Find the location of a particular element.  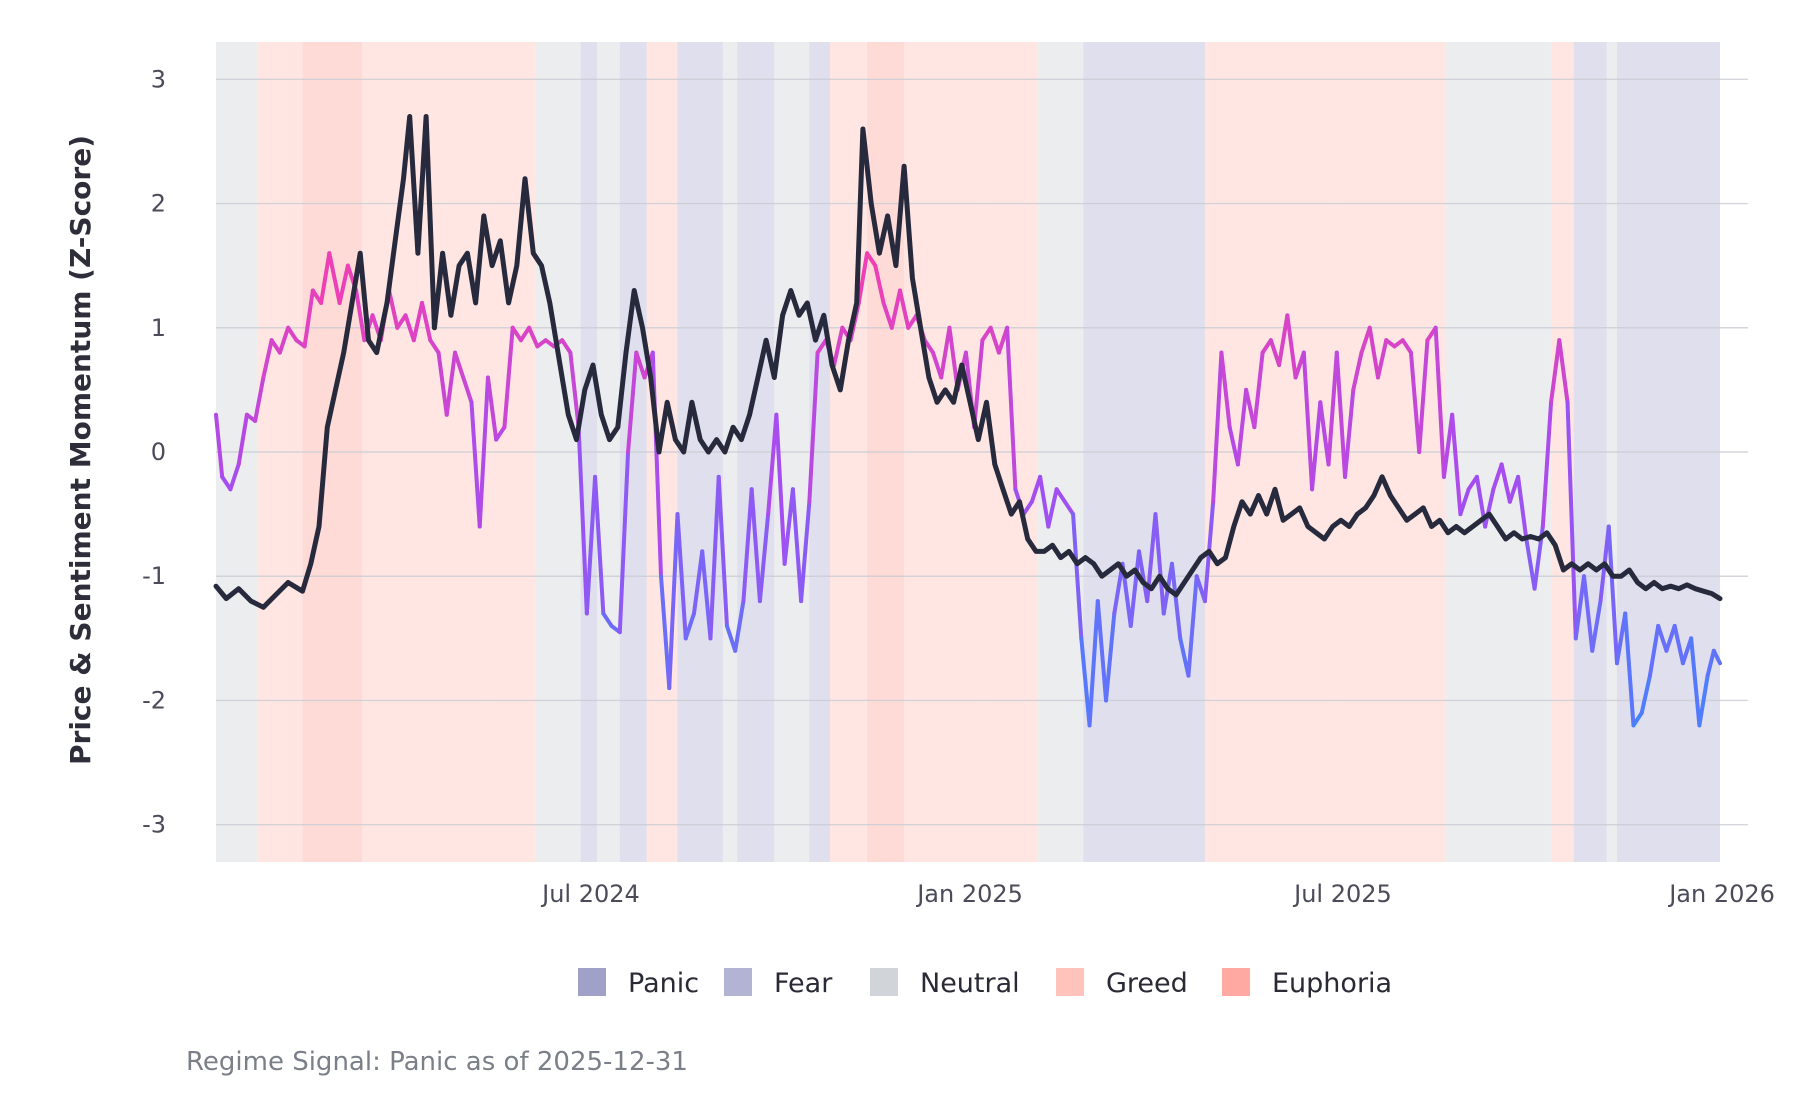

x-tick-label: Jul 2025 is located at coordinates (1342, 894).